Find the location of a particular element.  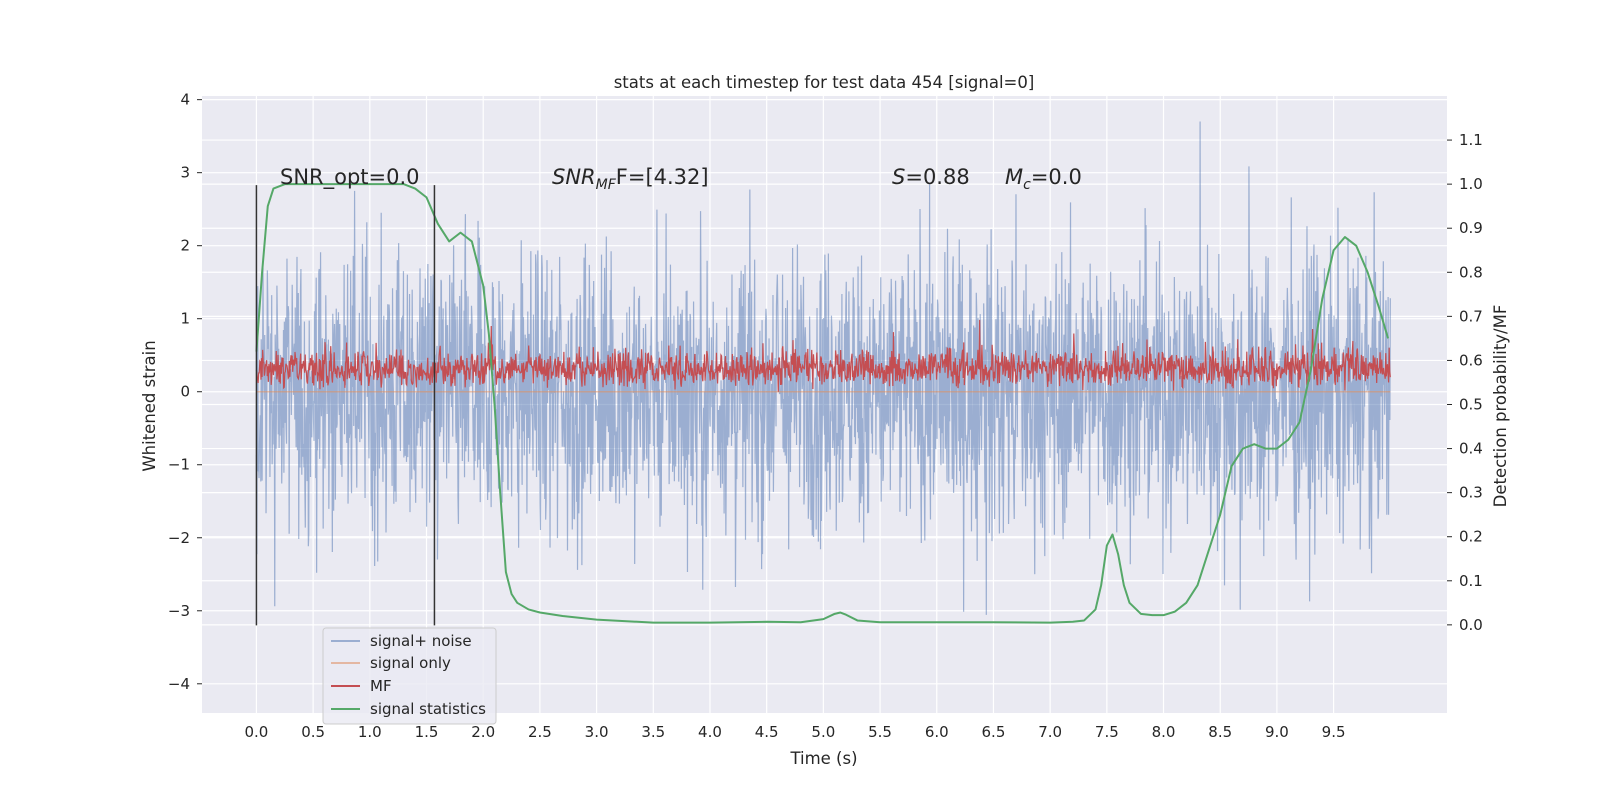

y-right-tick-label: 0.4 is located at coordinates (1471, 449).